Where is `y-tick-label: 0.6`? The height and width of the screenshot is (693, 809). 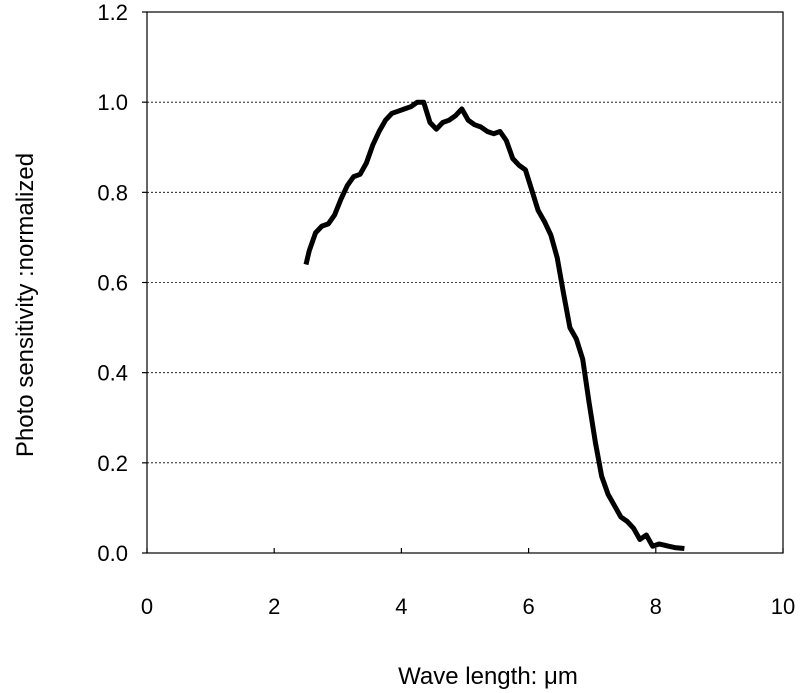
y-tick-label: 0.6 is located at coordinates (112, 283).